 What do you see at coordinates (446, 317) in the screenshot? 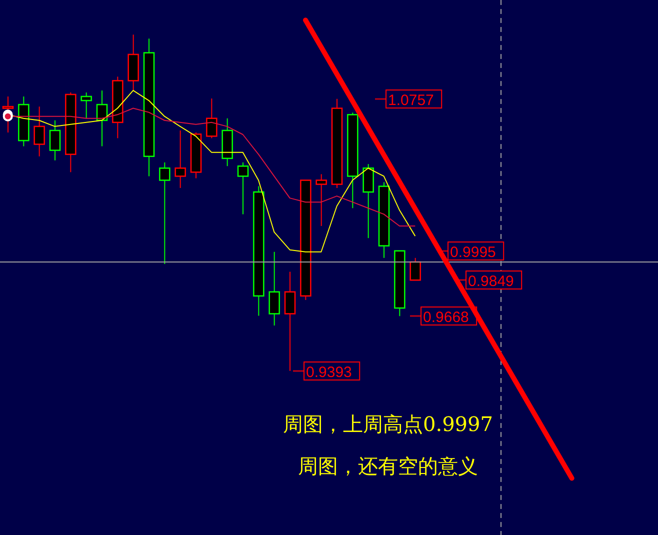
I see `annotation: 0.9668` at bounding box center [446, 317].